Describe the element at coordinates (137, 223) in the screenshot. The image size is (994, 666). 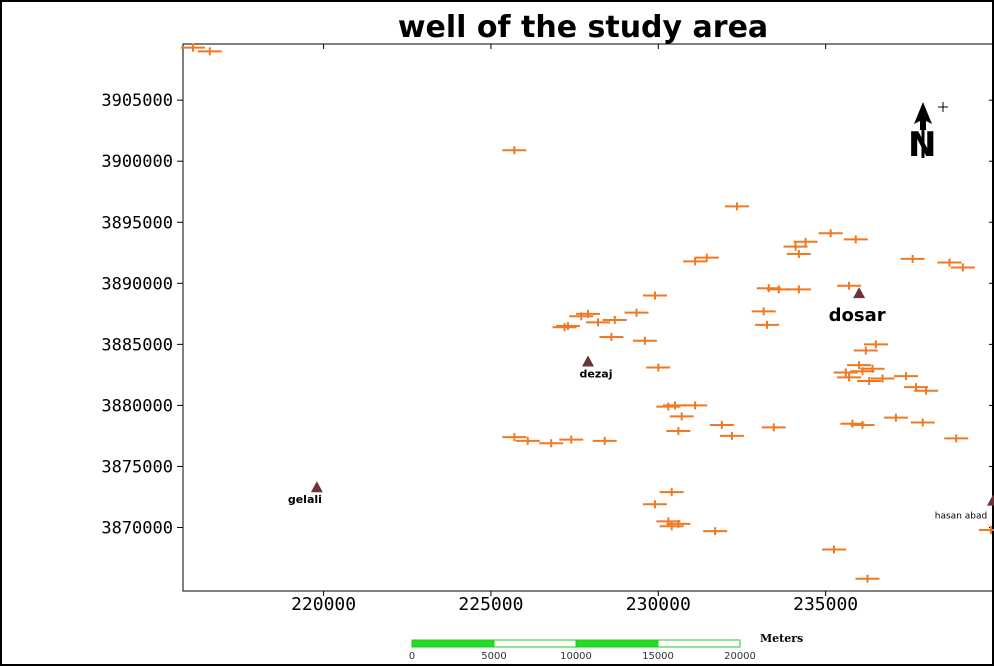
I see `y-tick-label: 3895000` at that location.